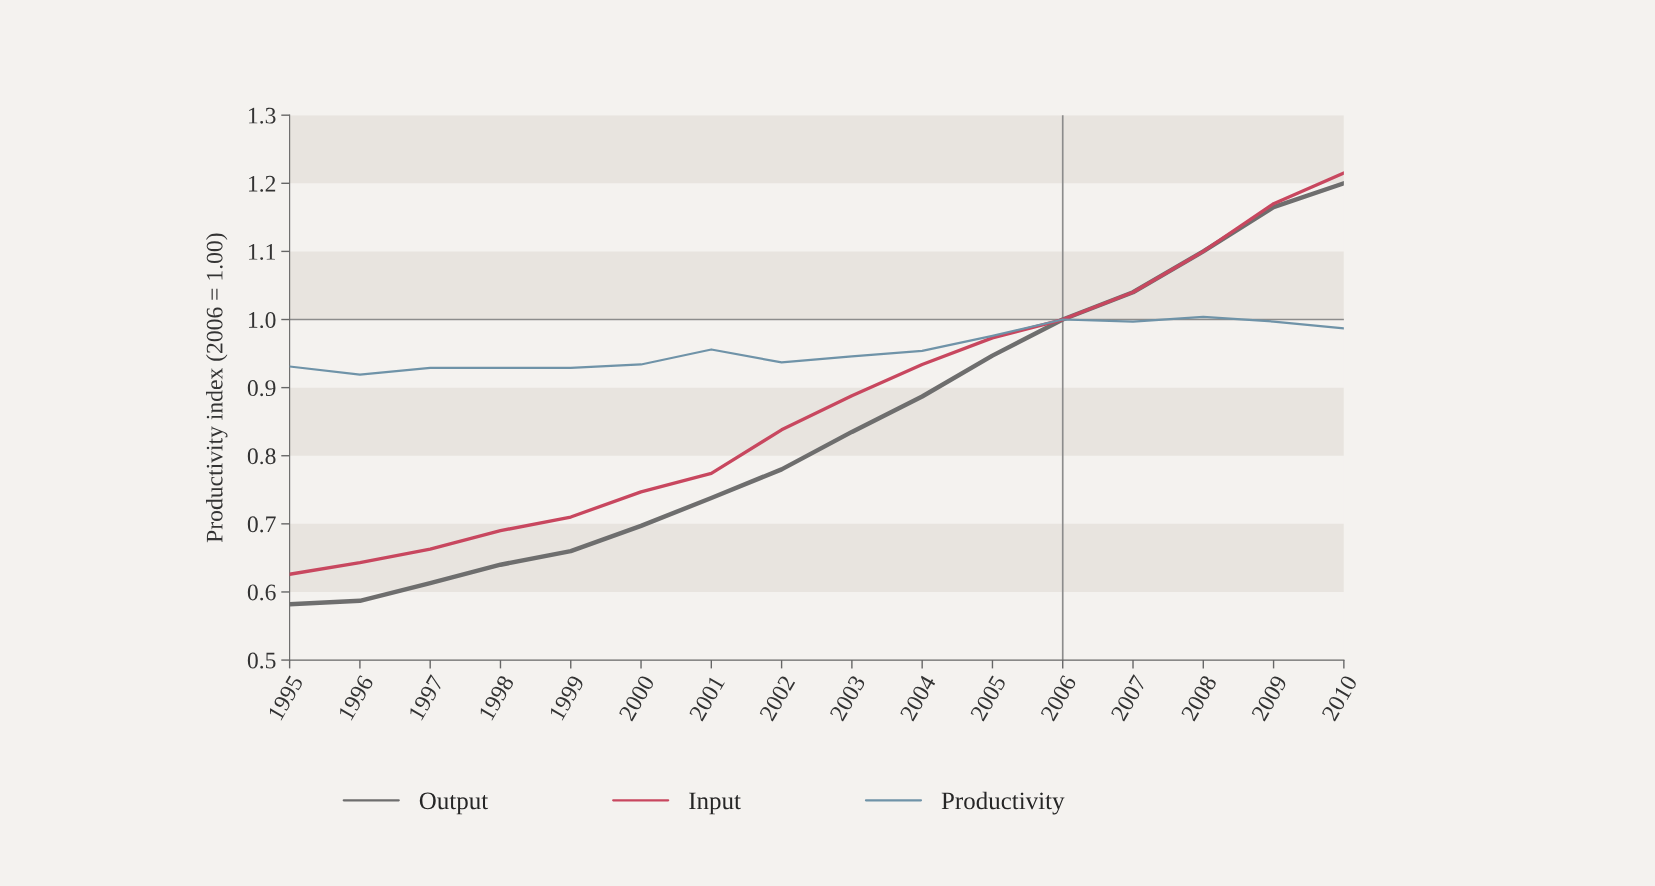 This screenshot has width=1655, height=886. Describe the element at coordinates (454, 803) in the screenshot. I see `legend-label: Output` at that location.